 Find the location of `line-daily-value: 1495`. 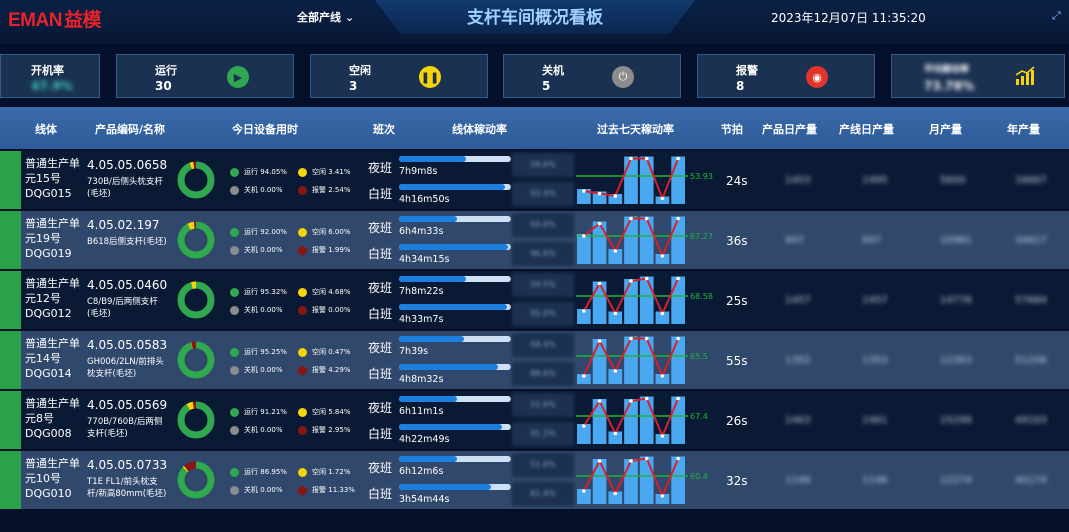

line-daily-value: 1495 is located at coordinates (875, 180).